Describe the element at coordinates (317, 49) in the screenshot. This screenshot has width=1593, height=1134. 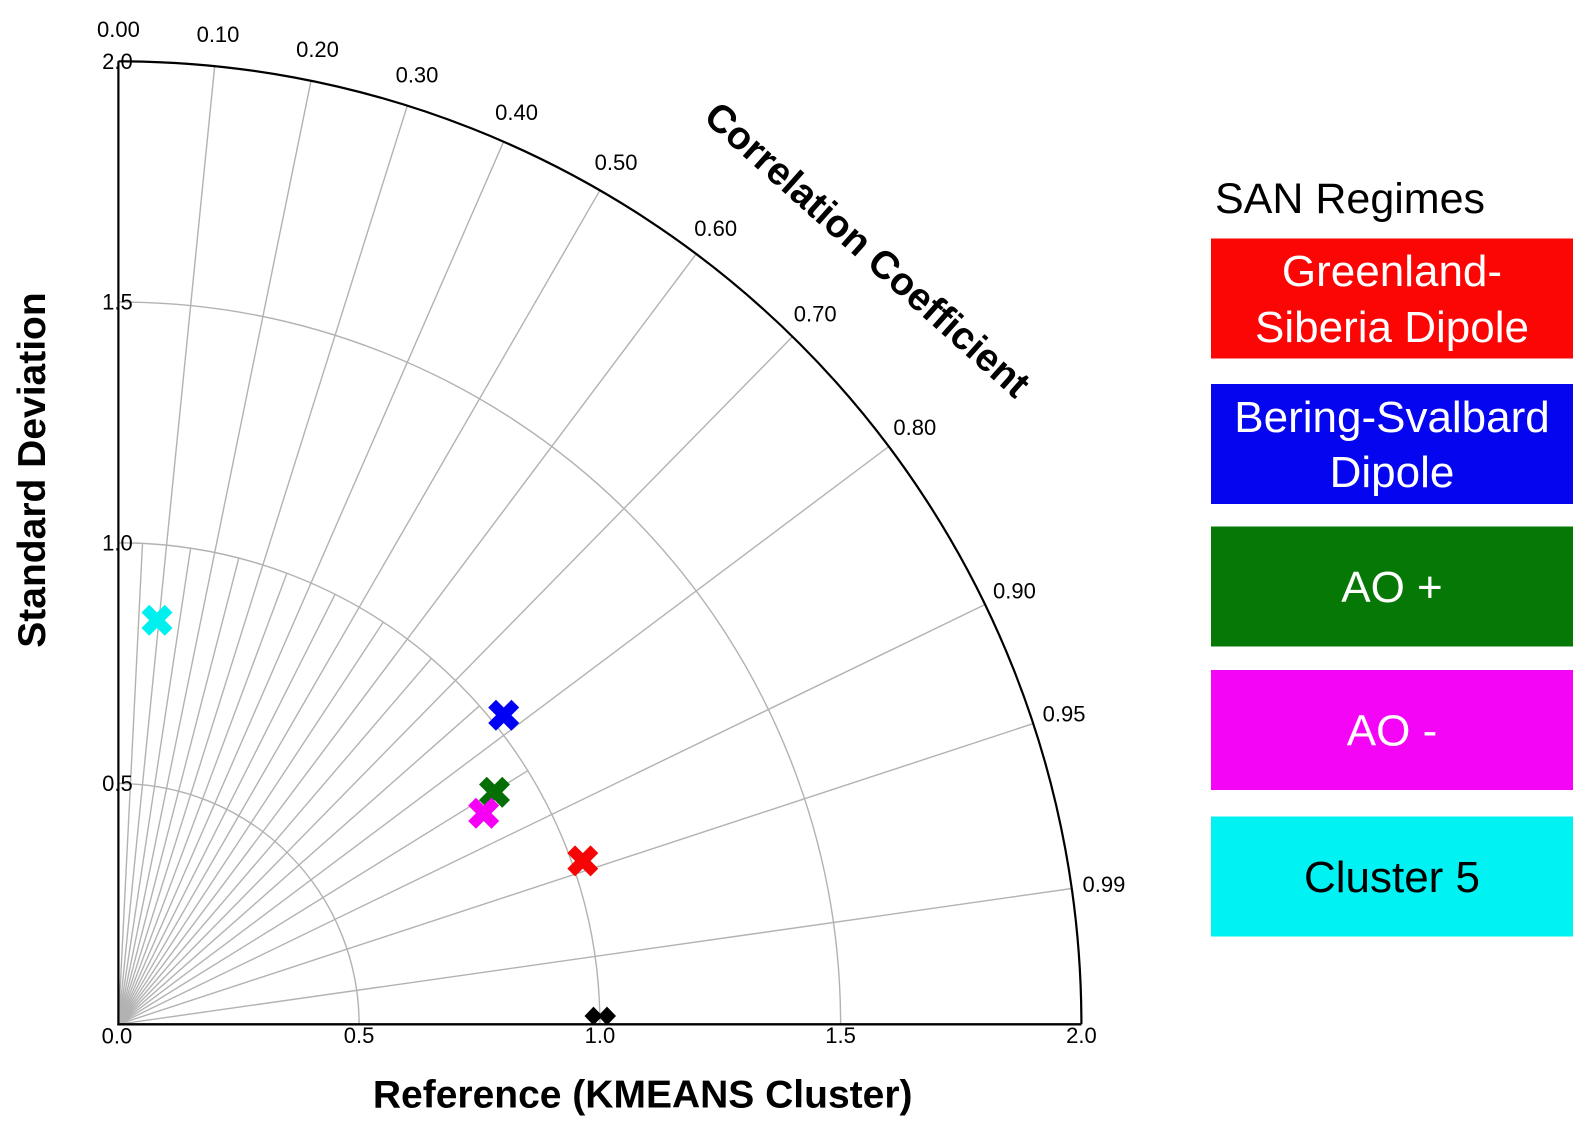
I see `svg-text: 0.20` at that location.